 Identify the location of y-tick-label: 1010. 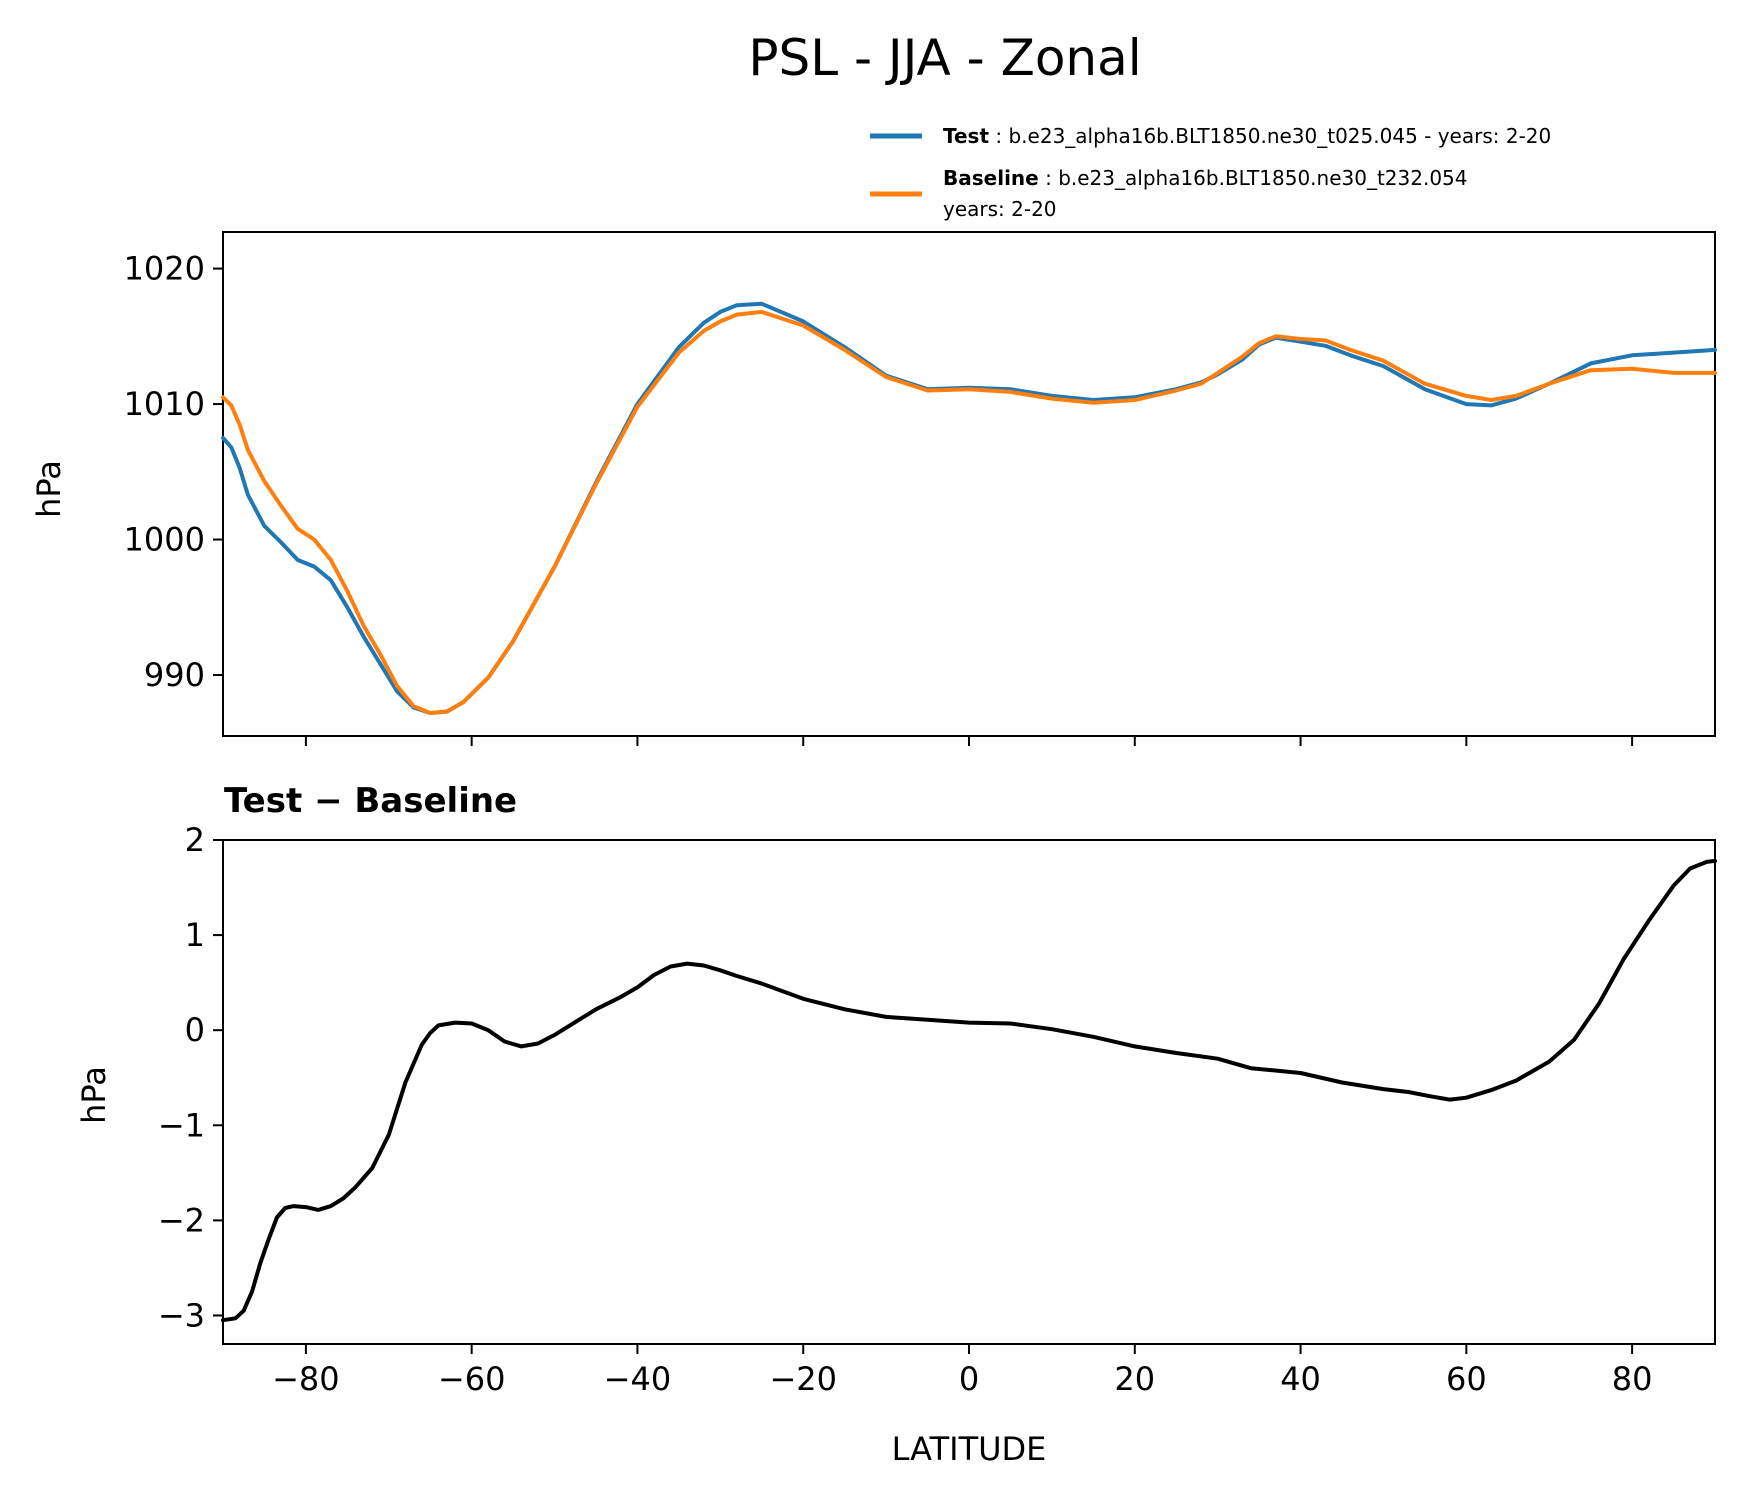
(164, 404).